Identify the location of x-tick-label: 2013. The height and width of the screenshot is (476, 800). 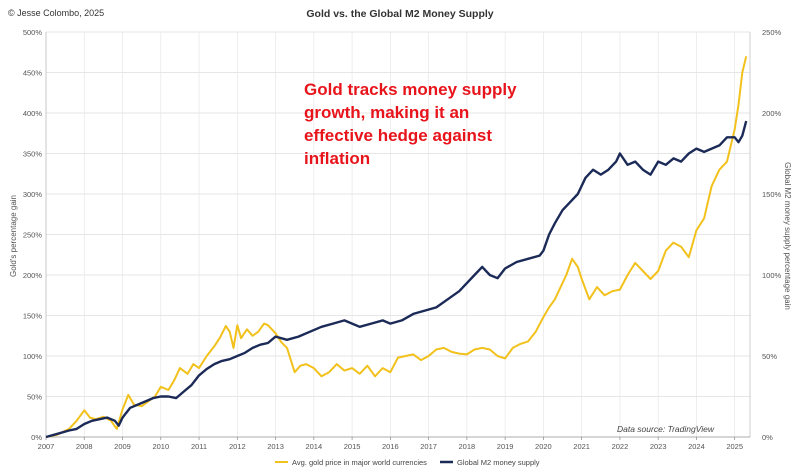
(275, 446).